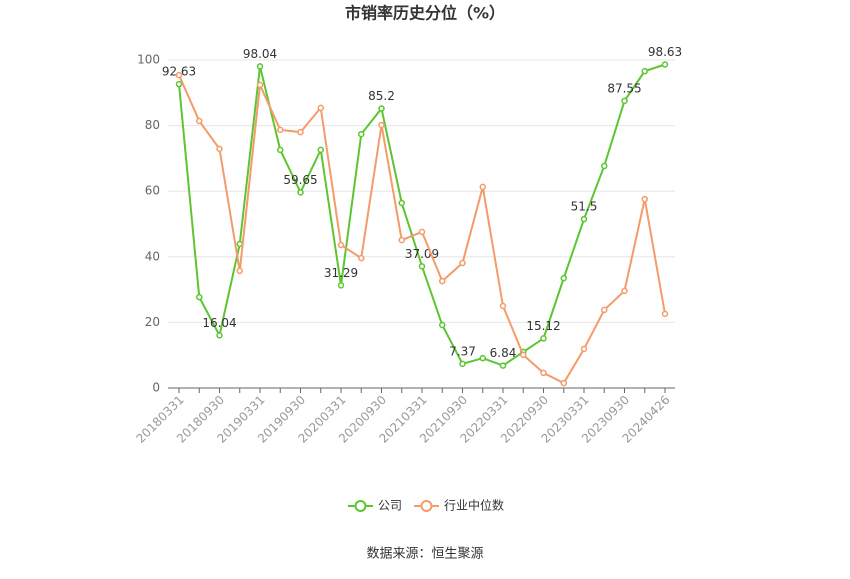 The height and width of the screenshot is (579, 850). Describe the element at coordinates (341, 273) in the screenshot. I see `data-label: 31.29` at that location.